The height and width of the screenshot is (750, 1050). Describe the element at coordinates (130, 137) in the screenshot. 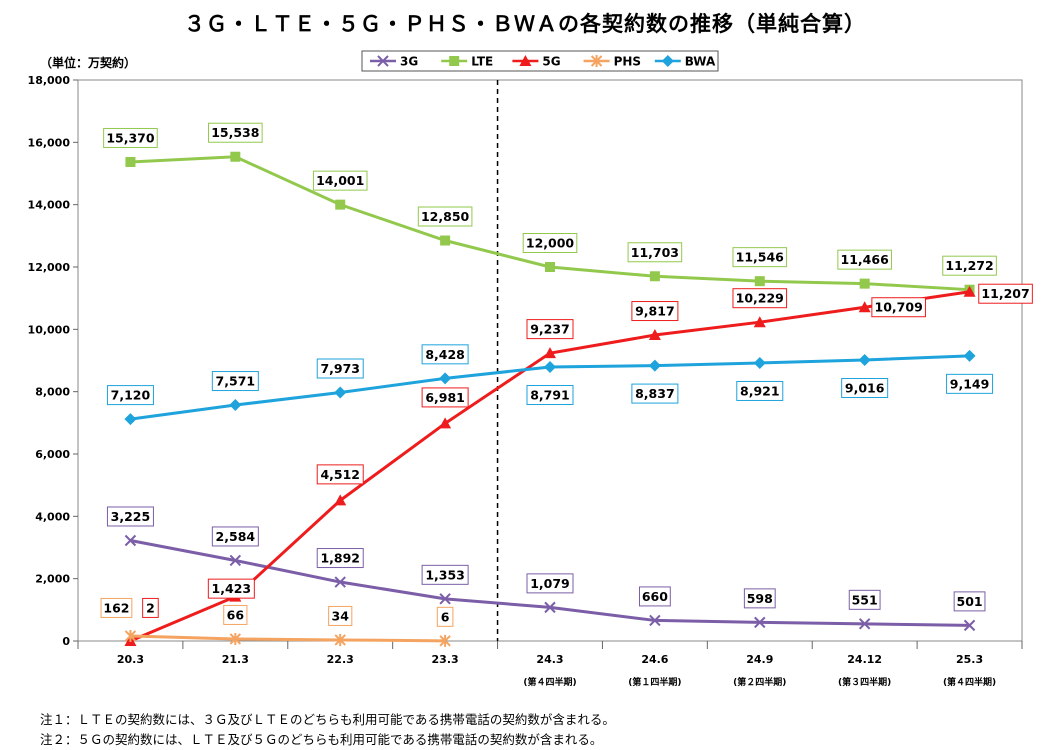

I see `data-label-lte: 15,370` at that location.